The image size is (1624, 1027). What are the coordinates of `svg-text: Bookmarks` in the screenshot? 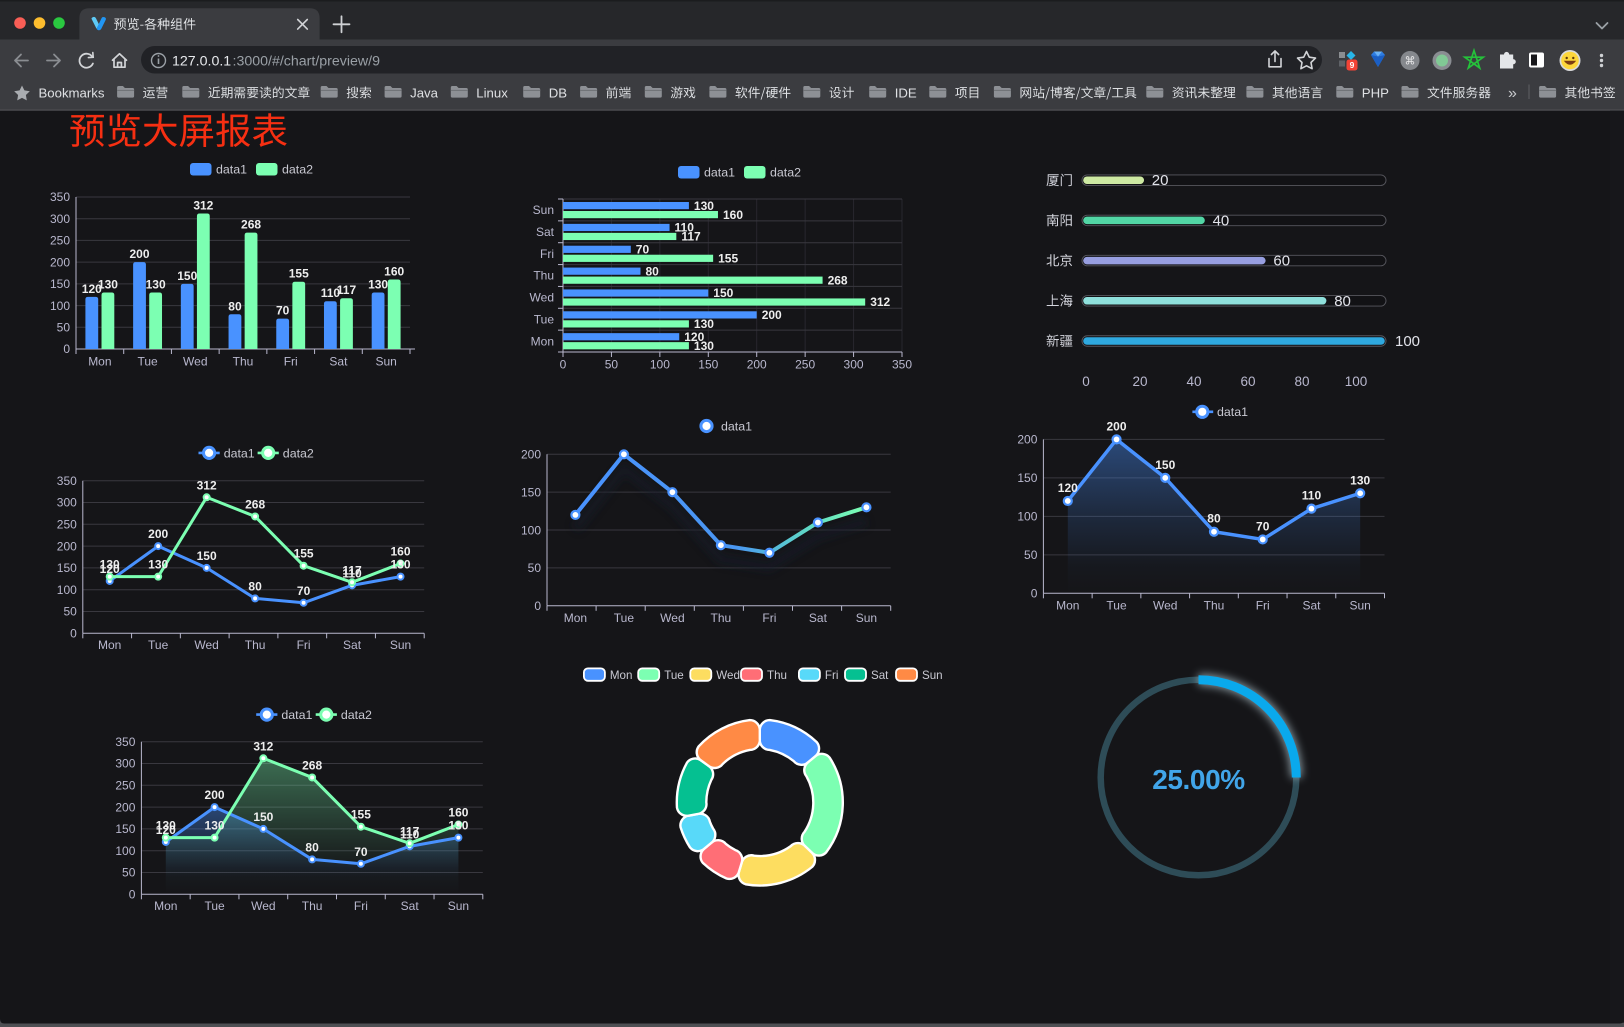 It's located at (72, 92).